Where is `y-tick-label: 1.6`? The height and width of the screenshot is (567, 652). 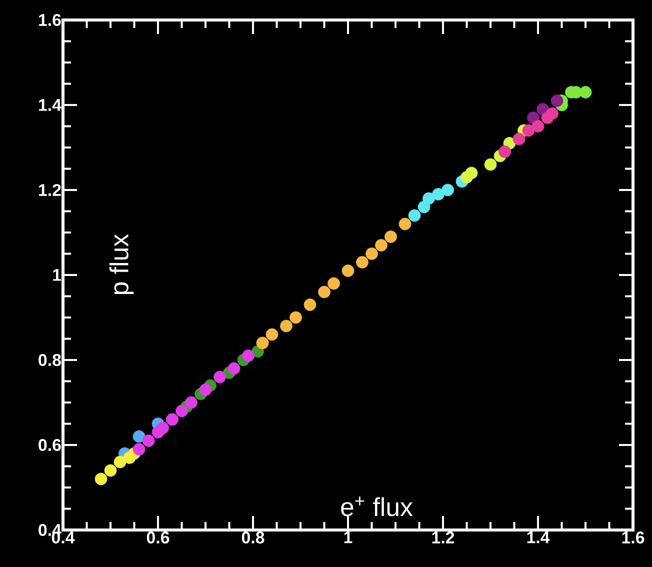 y-tick-label: 1.6 is located at coordinates (50, 20).